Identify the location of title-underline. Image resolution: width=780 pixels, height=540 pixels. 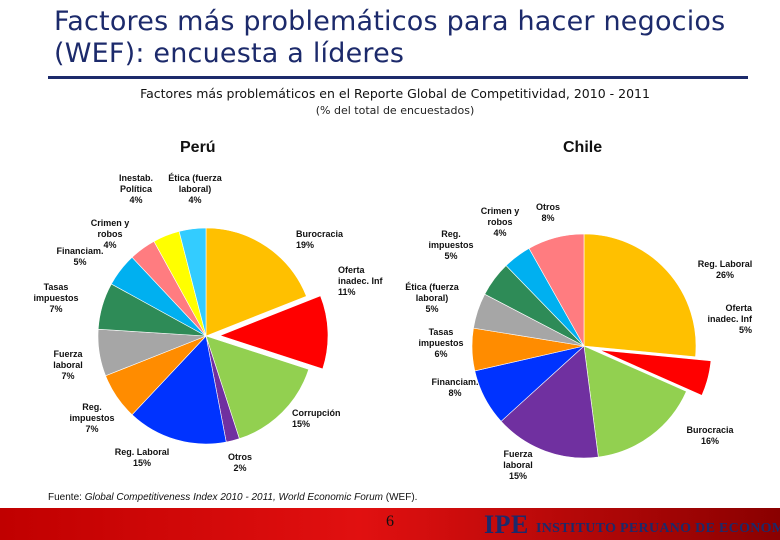
(398, 77).